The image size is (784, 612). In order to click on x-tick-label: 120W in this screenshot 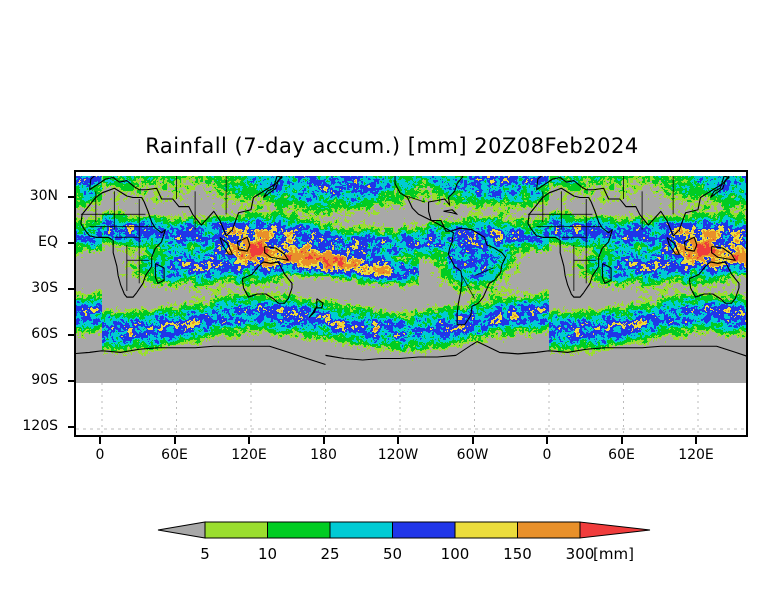, I will do `click(398, 455)`.